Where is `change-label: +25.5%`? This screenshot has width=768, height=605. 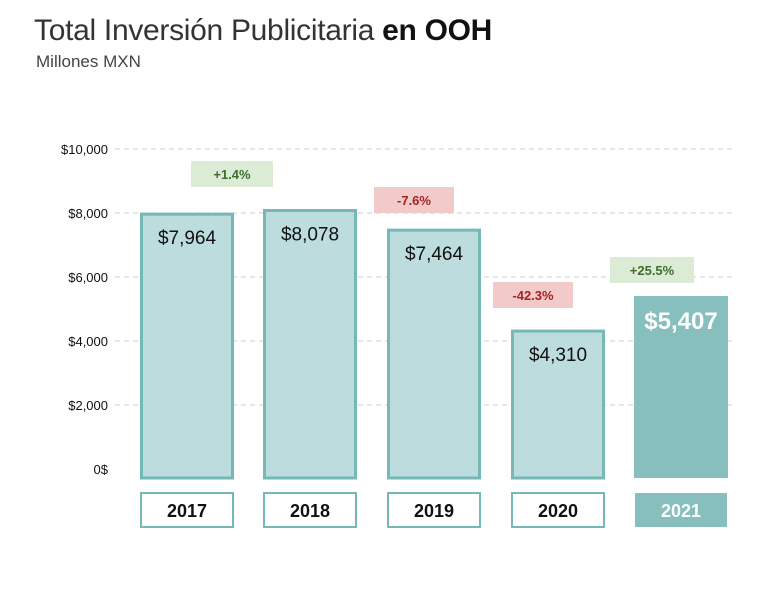
change-label: +25.5% is located at coordinates (652, 270).